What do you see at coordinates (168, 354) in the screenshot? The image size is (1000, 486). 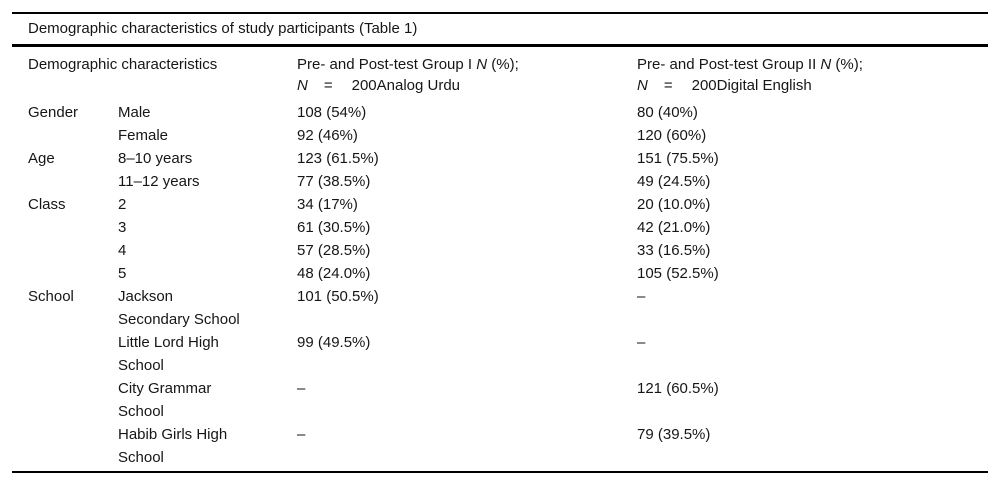 I see `cell-subcategory: Little Lord High School` at bounding box center [168, 354].